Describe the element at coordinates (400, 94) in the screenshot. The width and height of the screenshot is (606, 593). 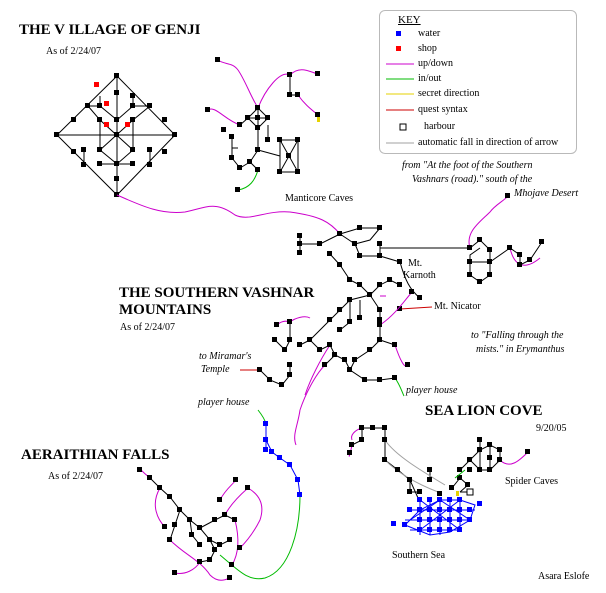
I see `yellow-line-icon` at that location.